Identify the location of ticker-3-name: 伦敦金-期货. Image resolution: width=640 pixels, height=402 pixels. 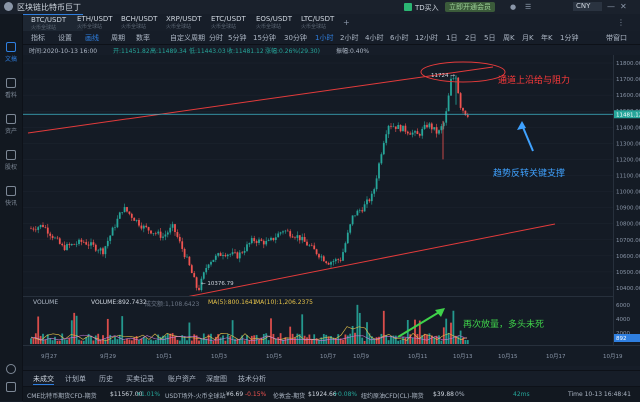
(289, 396).